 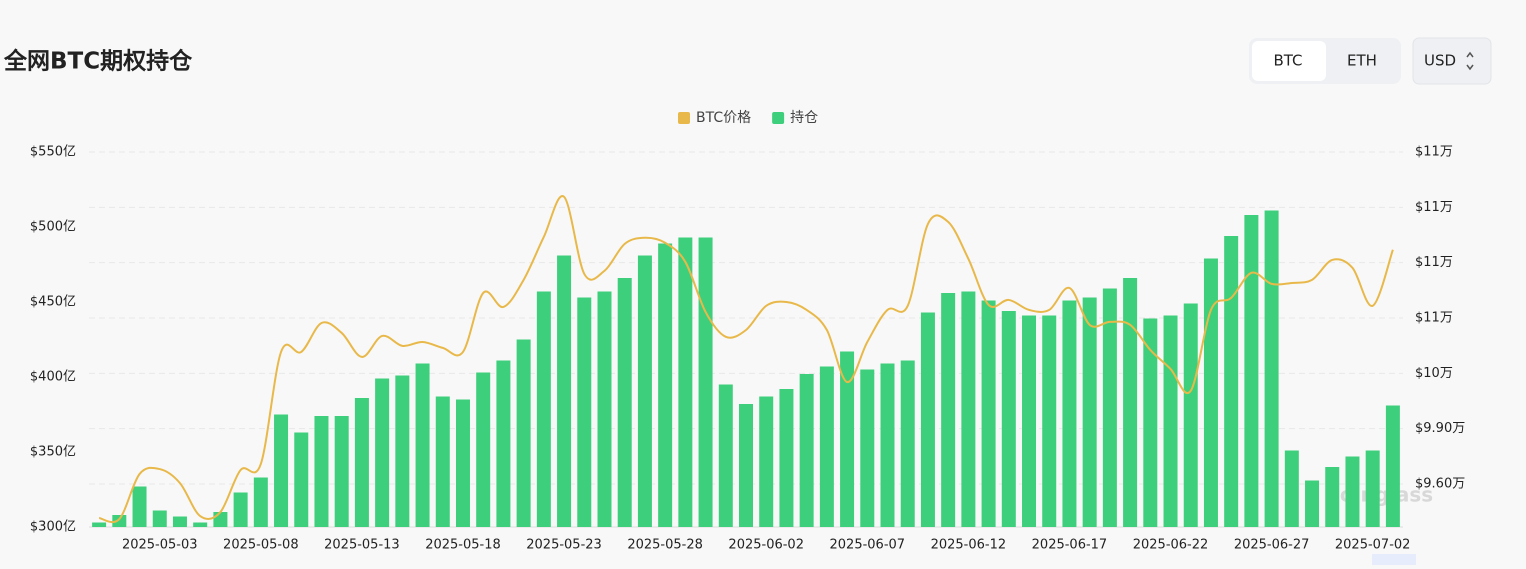 What do you see at coordinates (1440, 484) in the screenshot?
I see `y2-tick-label: $9.60万` at bounding box center [1440, 484].